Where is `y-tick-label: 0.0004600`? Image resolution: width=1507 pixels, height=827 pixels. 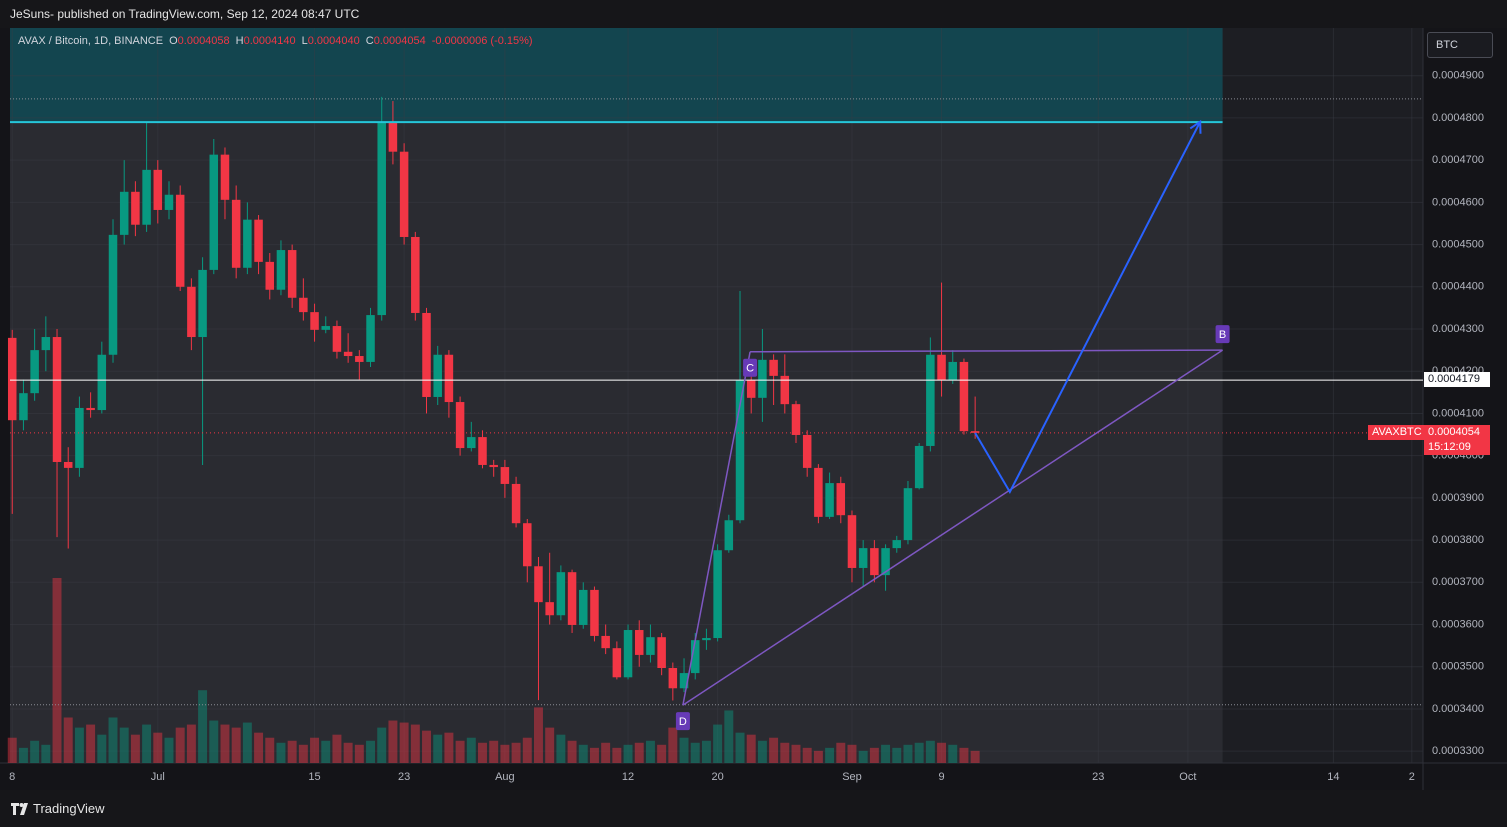 y-tick-label: 0.0004600 is located at coordinates (1458, 202).